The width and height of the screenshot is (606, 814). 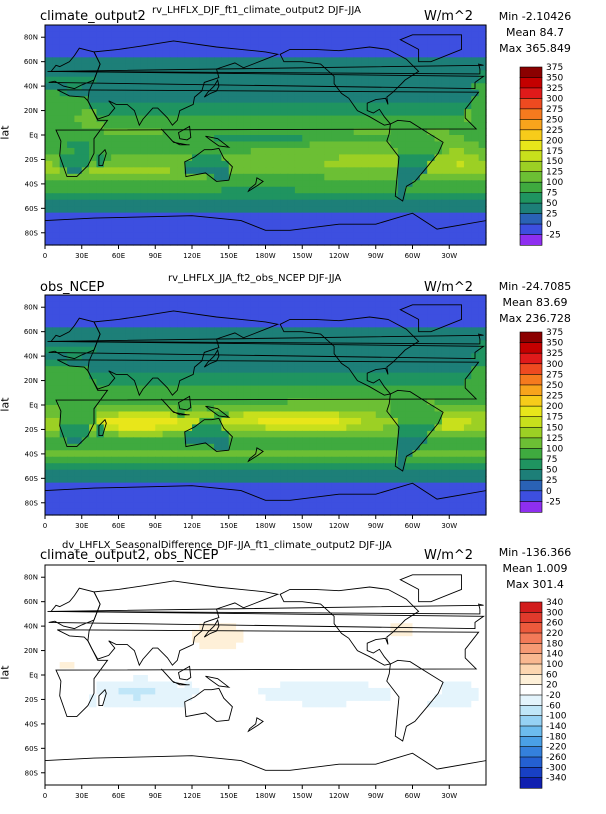 I want to click on x-tick-label: 120W, so click(x=339, y=526).